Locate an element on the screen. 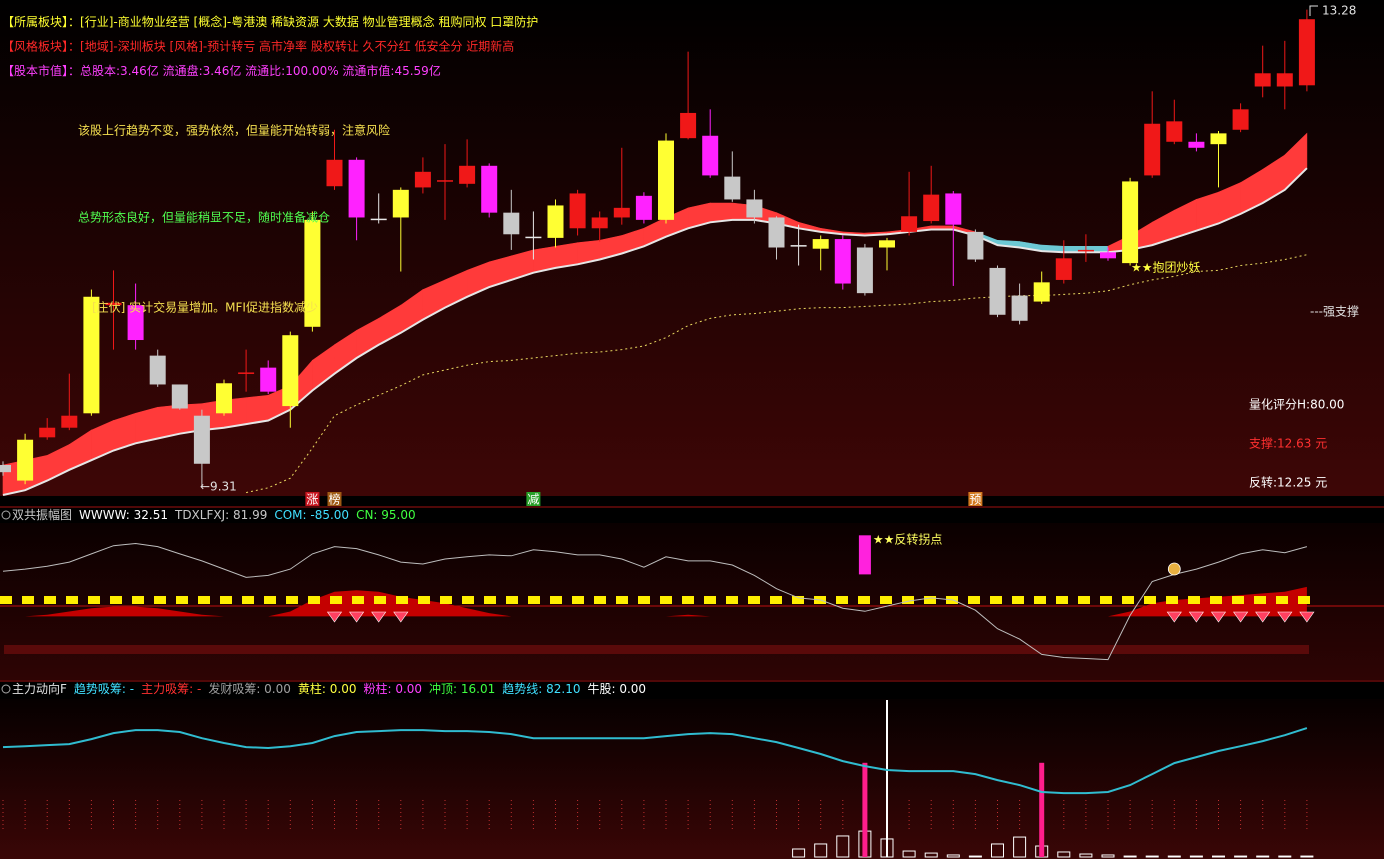 The image size is (1384, 859). band-segment is located at coordinates (146, 425).